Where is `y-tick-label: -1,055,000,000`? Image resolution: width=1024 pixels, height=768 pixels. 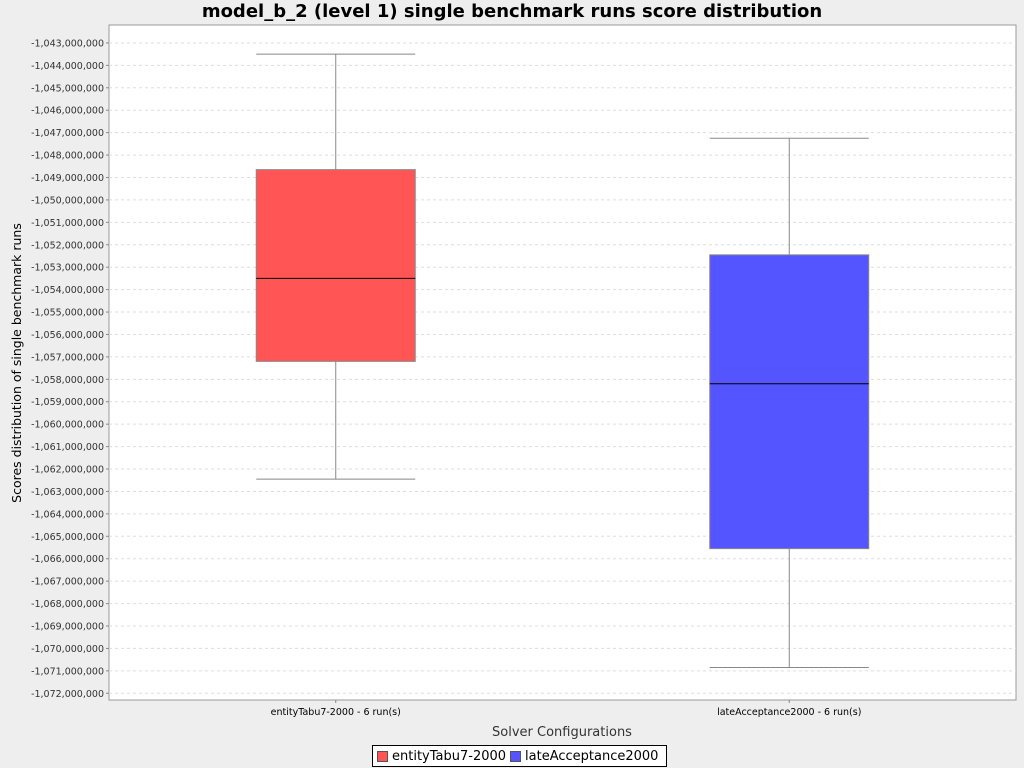
y-tick-label: -1,055,000,000 is located at coordinates (67, 313).